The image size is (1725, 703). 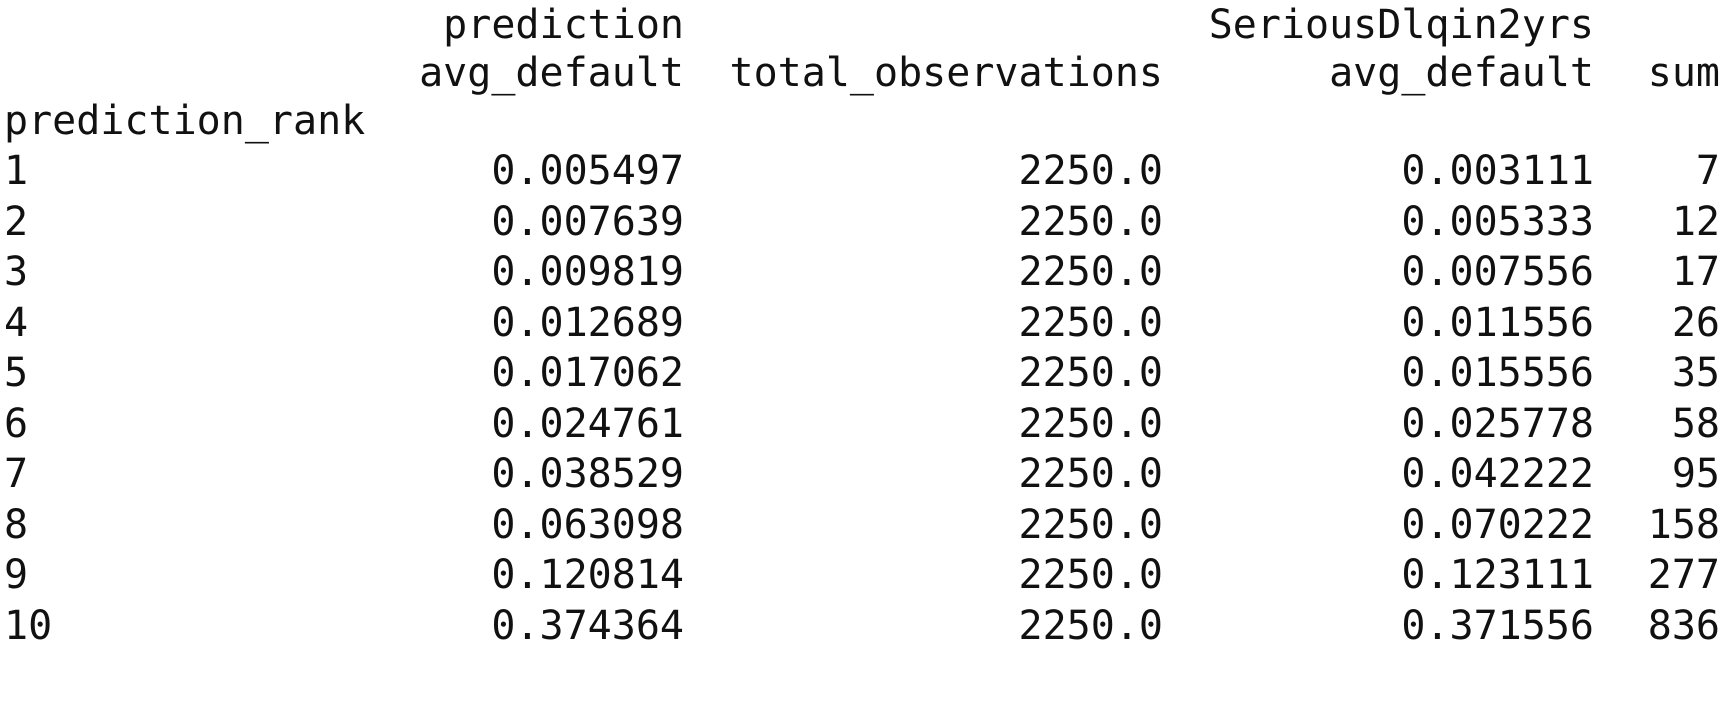 I want to click on row-seriousdlqin2yrs-avg-default: 0.371556, so click(x=1497, y=626).